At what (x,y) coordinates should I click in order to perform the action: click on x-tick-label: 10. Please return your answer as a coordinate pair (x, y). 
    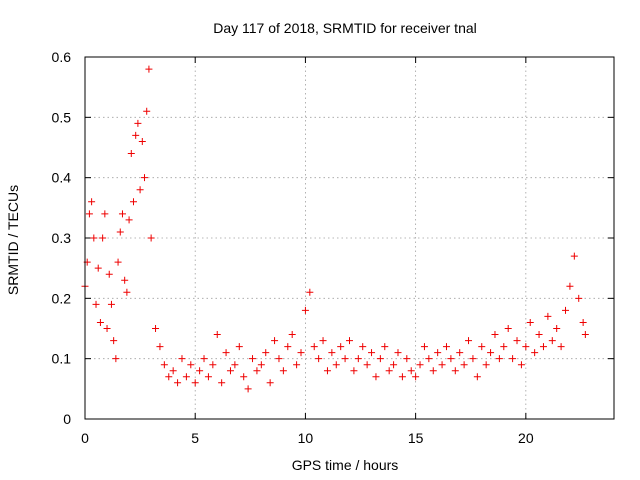
    Looking at the image, I should click on (306, 438).